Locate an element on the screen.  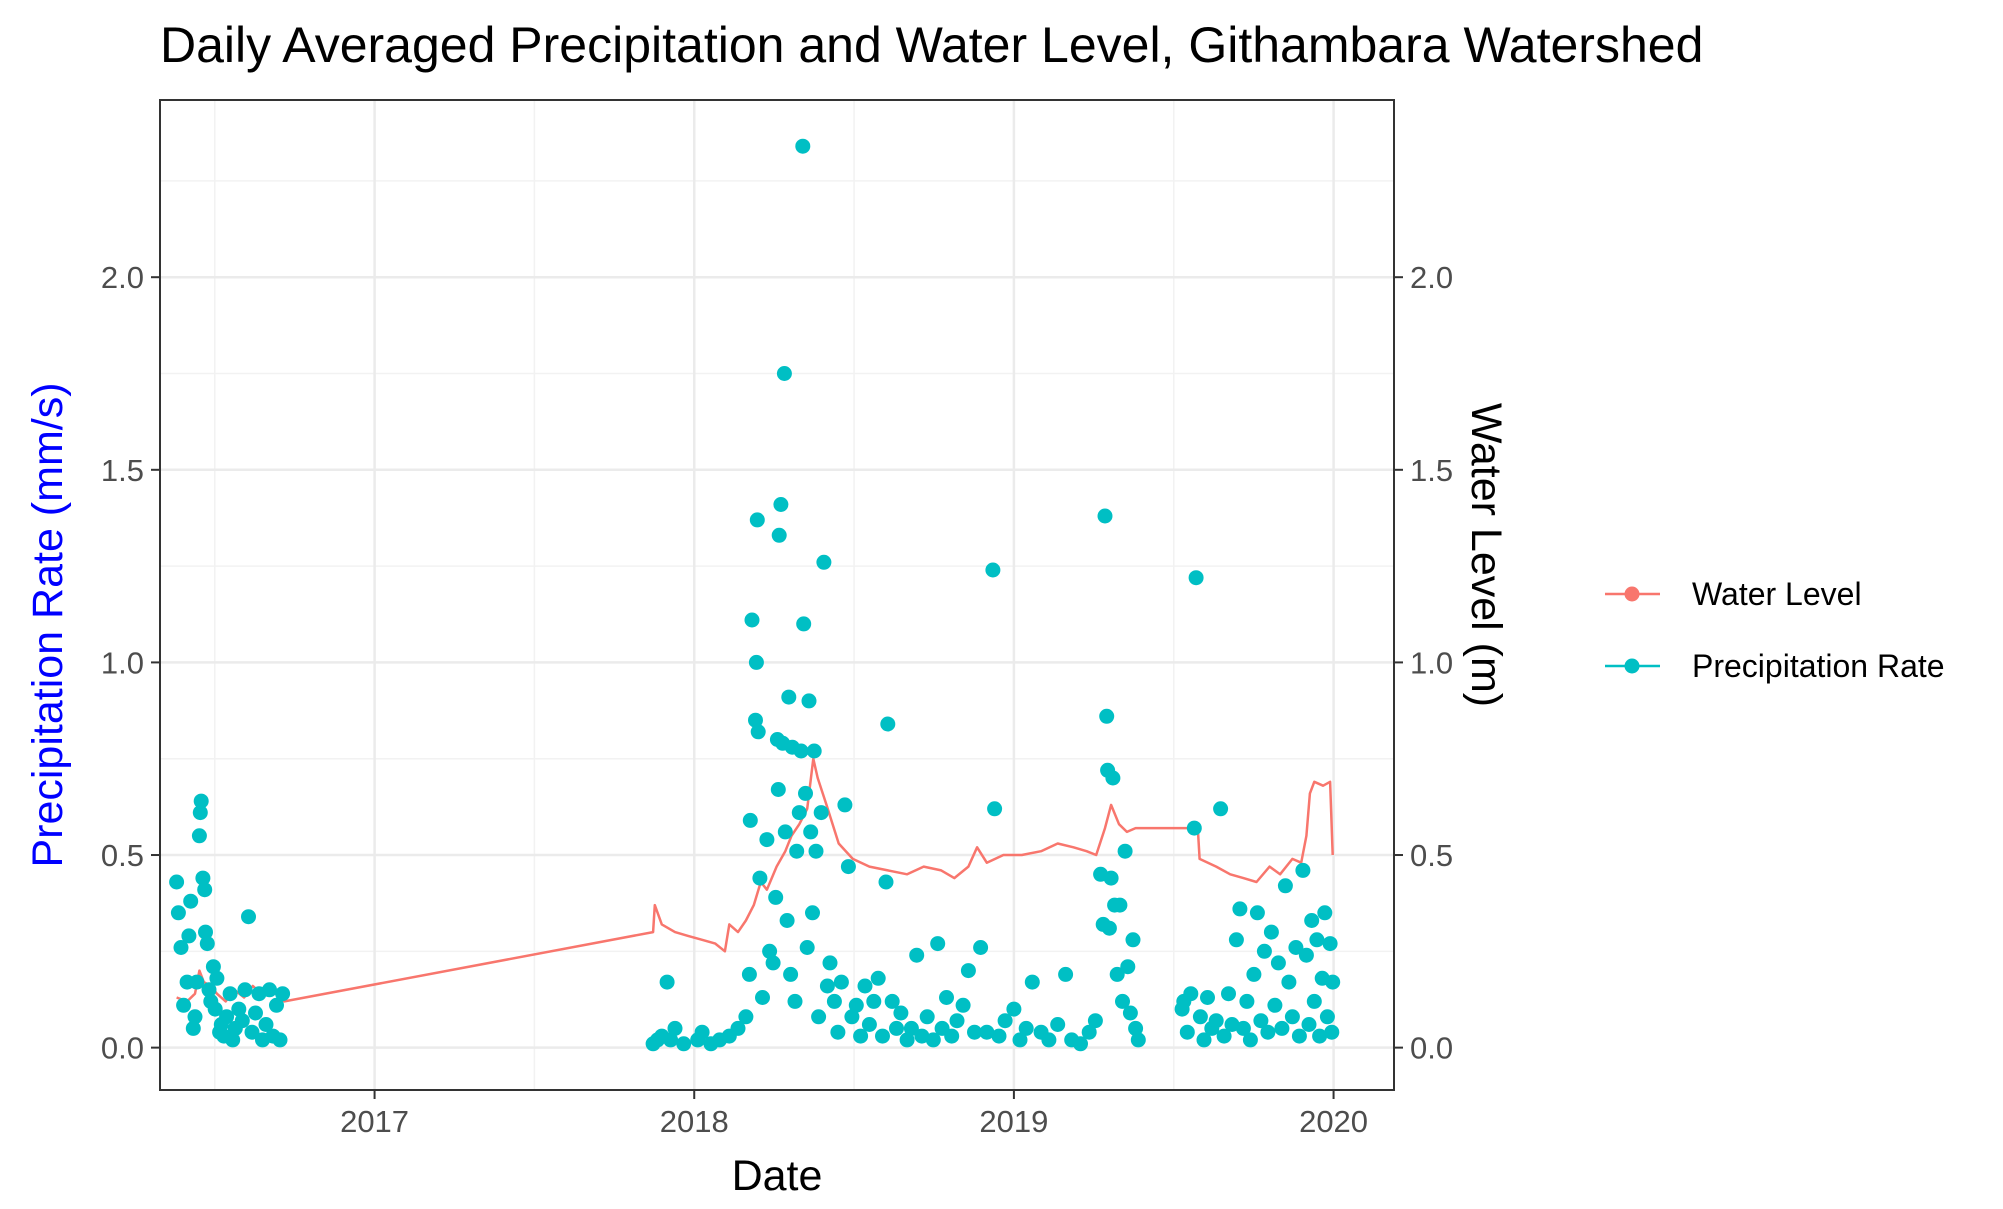
legend-label: Precipitation Rate is located at coordinates (1818, 666).